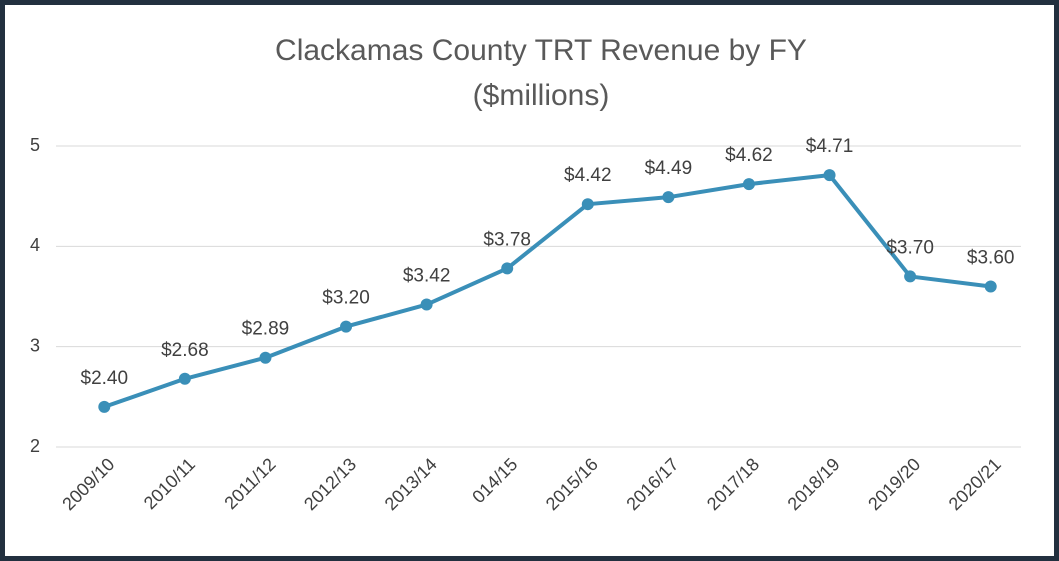 This screenshot has height=561, width=1059. I want to click on data-label: $2.40, so click(105, 378).